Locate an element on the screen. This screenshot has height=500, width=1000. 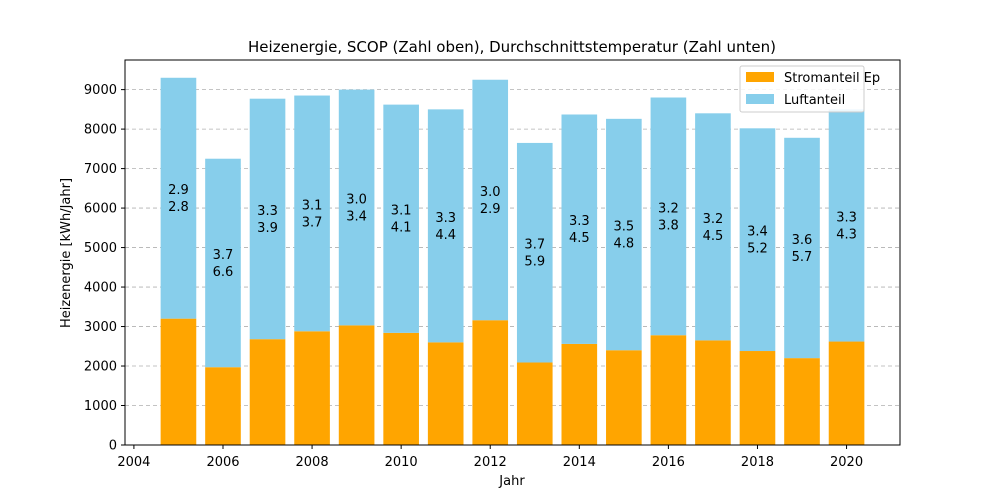
x-tick-label: 2012 is located at coordinates (490, 462).